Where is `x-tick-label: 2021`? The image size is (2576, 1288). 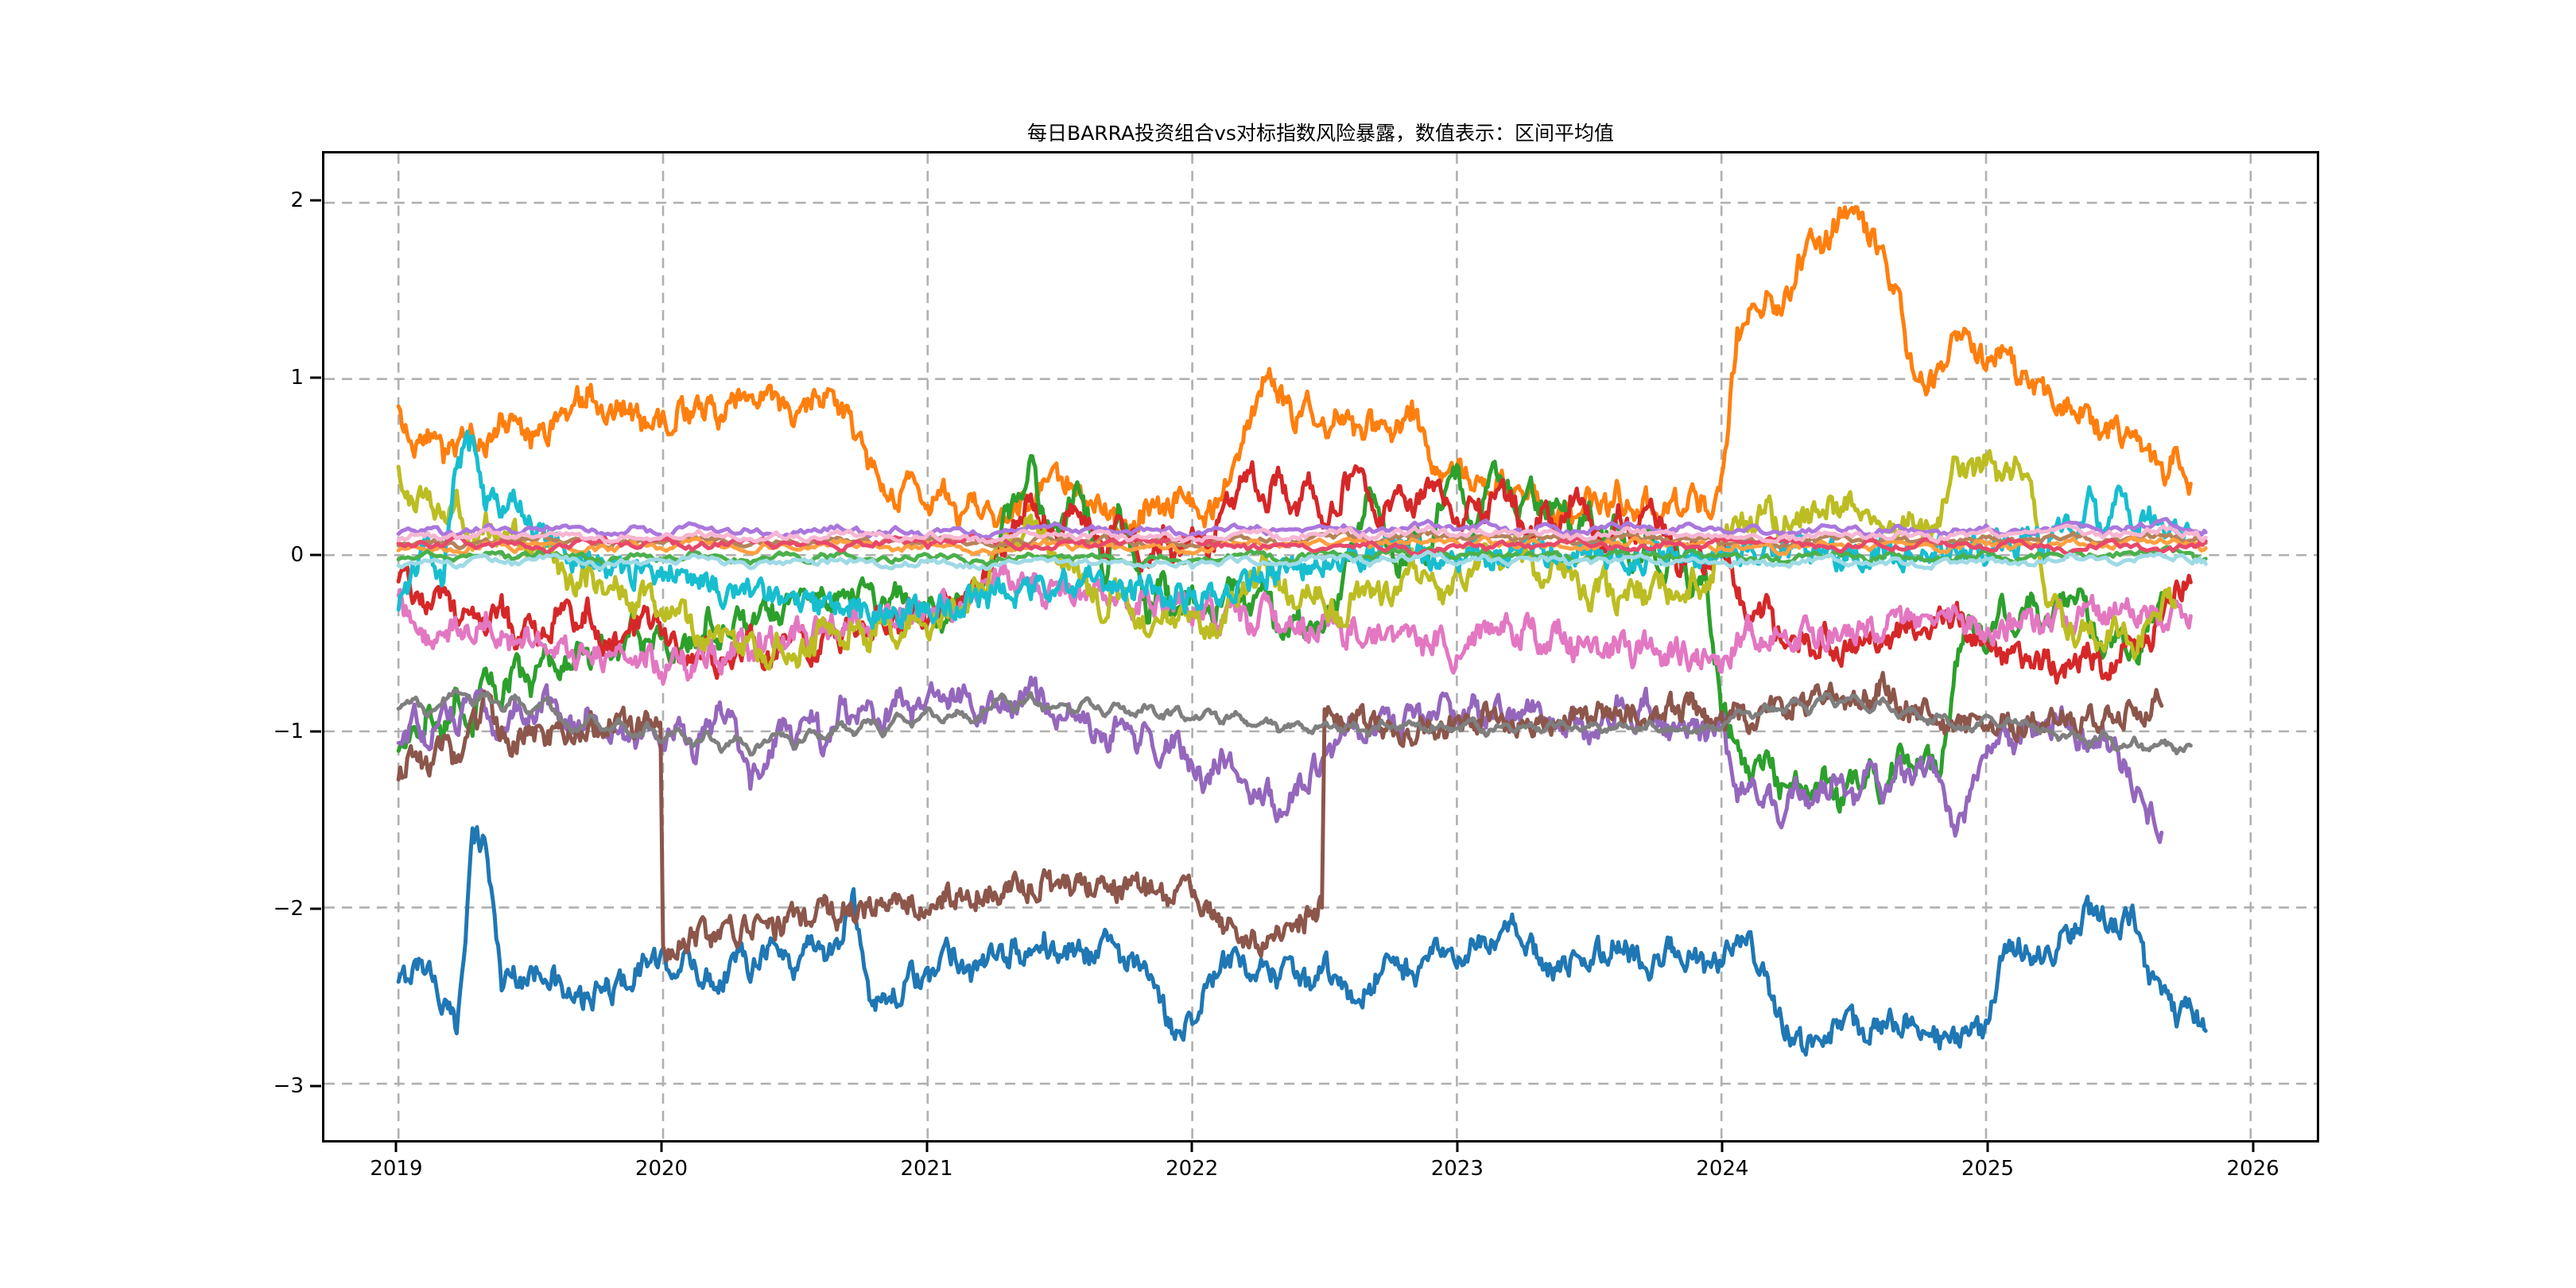
x-tick-label: 2021 is located at coordinates (926, 1169).